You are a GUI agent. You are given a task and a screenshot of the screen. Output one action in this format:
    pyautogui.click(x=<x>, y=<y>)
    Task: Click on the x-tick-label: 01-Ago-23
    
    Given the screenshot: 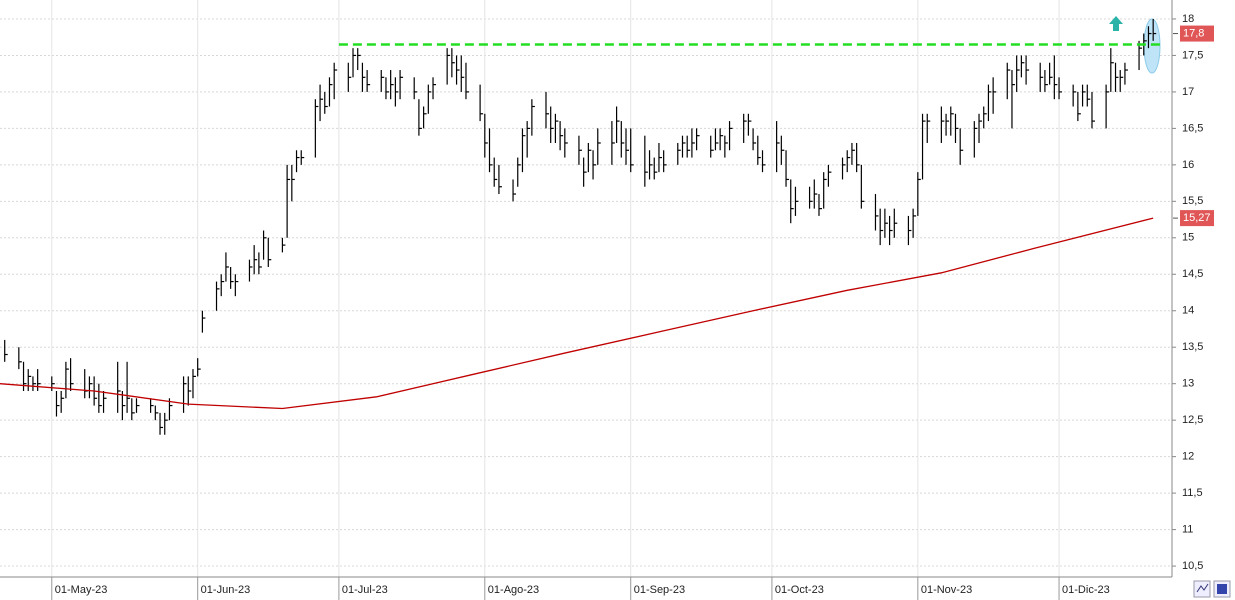 What is the action you would take?
    pyautogui.click(x=513, y=590)
    